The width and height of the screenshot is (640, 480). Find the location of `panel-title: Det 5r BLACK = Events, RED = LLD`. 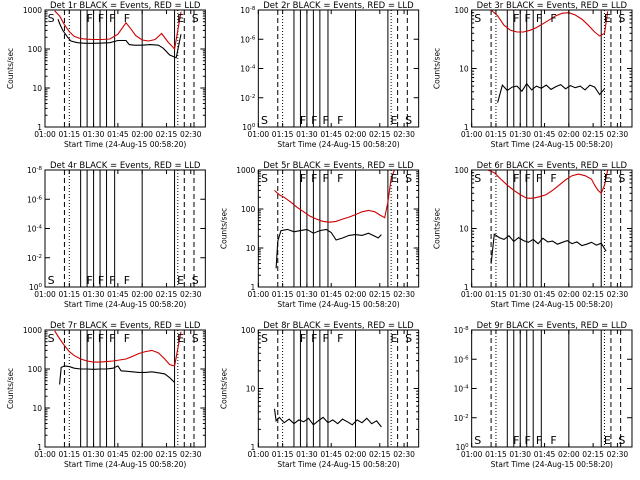

panel-title: Det 5r BLACK = Events, RED = LLD is located at coordinates (338, 166).